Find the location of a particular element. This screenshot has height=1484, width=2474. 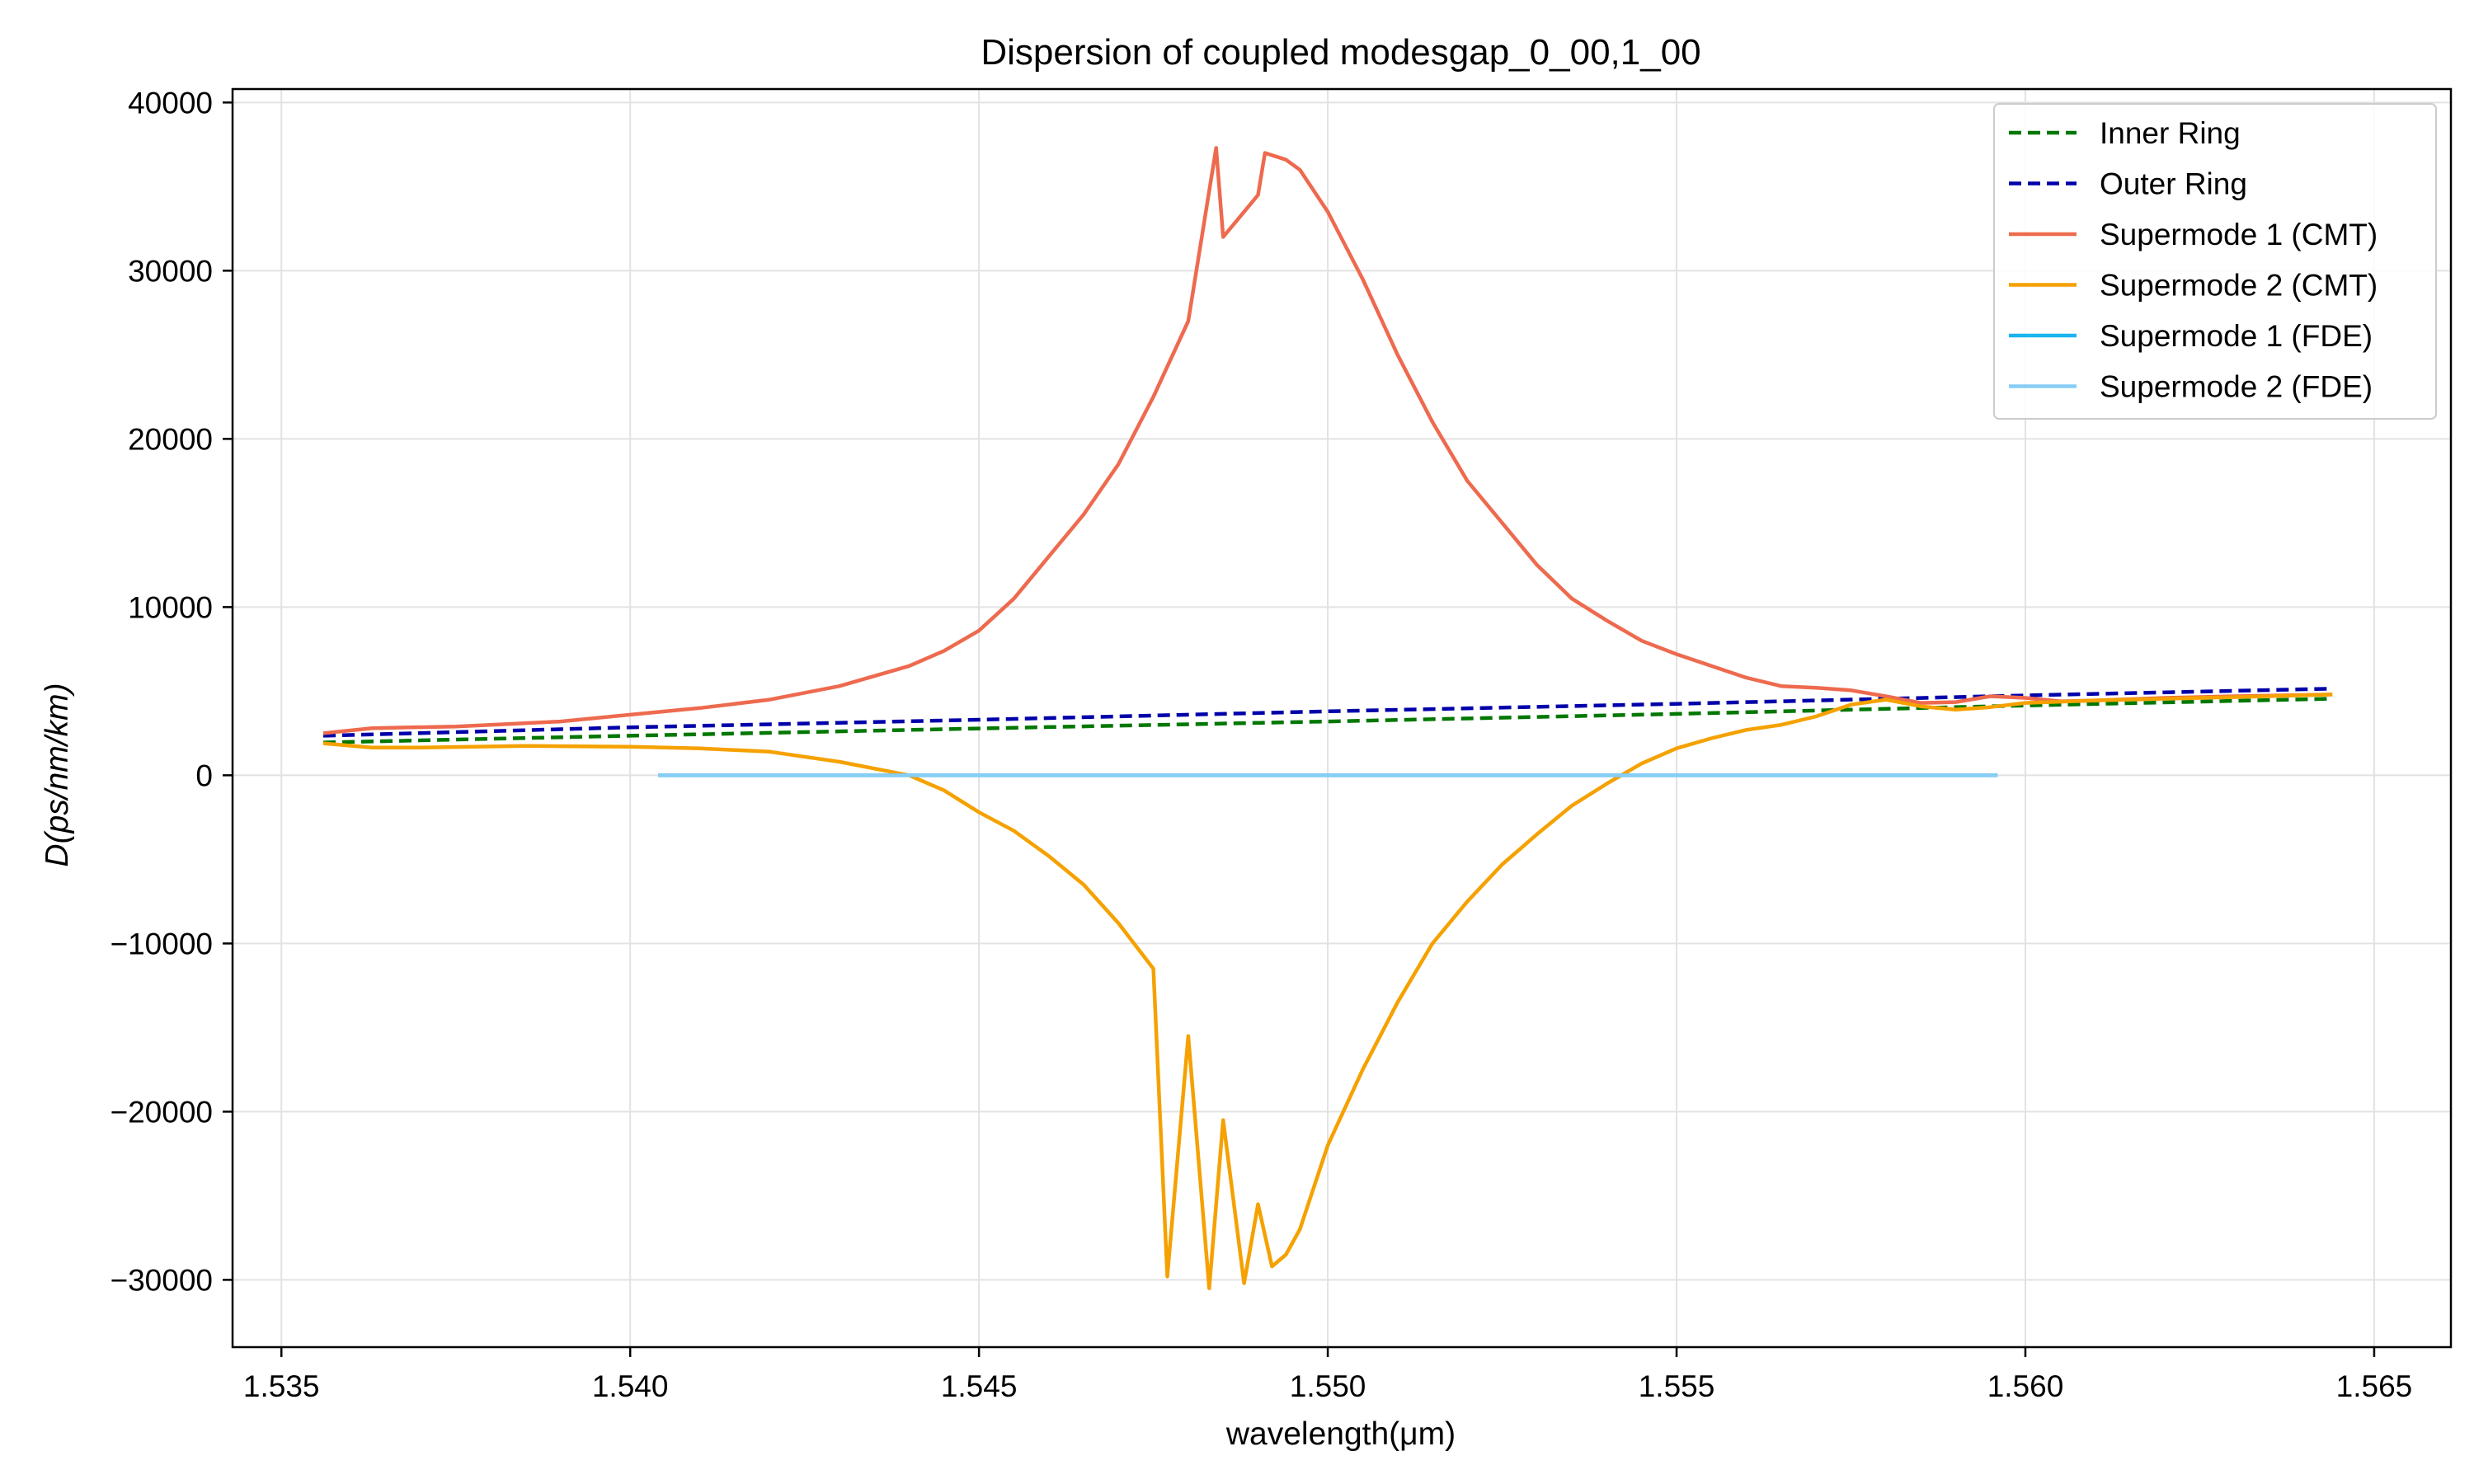

legend-label-6: Supermode 2 (FDE) is located at coordinates (2236, 387).